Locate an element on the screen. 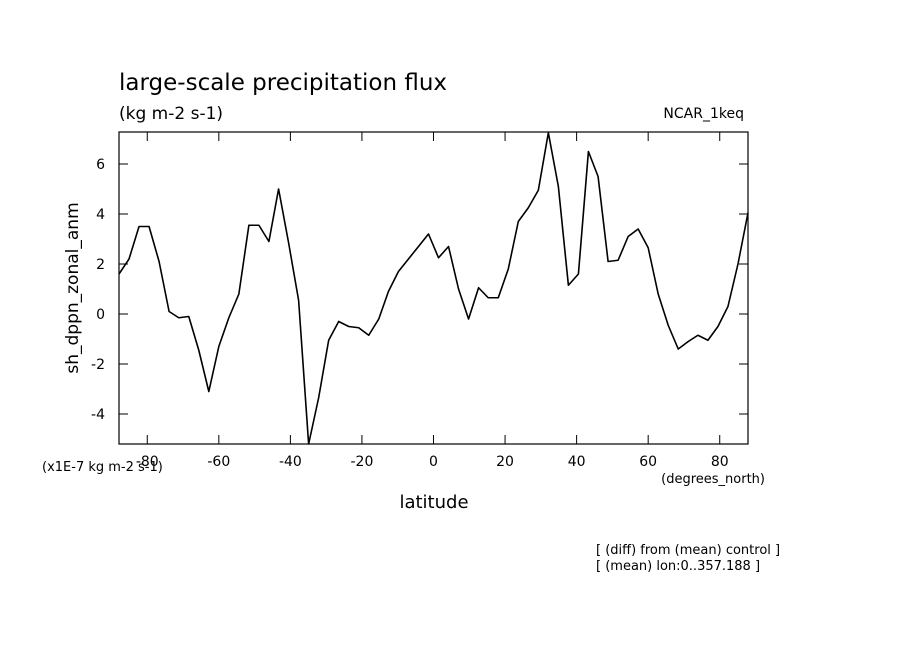 The image size is (904, 654). x-tick-label: 80 is located at coordinates (720, 462).